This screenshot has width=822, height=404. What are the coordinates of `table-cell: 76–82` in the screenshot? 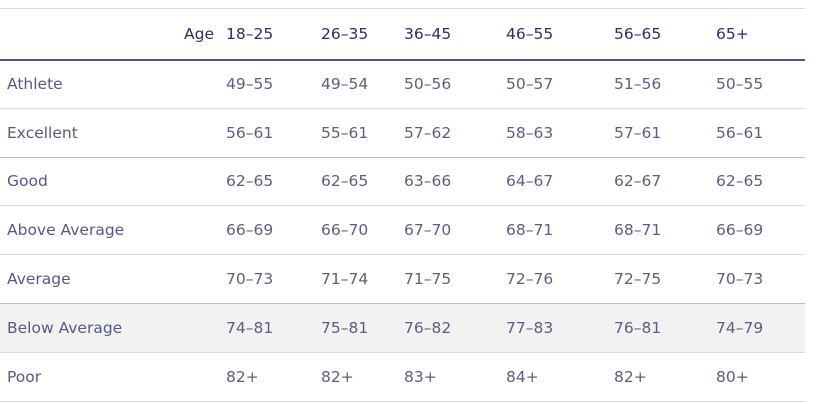 It's located at (455, 328).